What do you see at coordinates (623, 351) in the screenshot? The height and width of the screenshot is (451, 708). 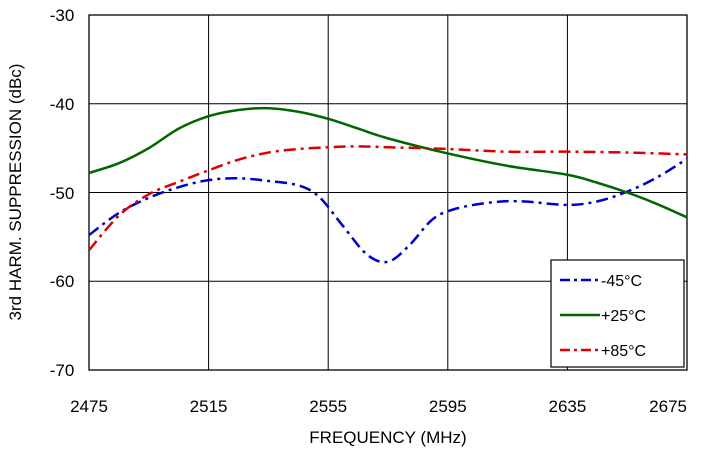 I see `legend-label-plus85: +85°C` at bounding box center [623, 351].